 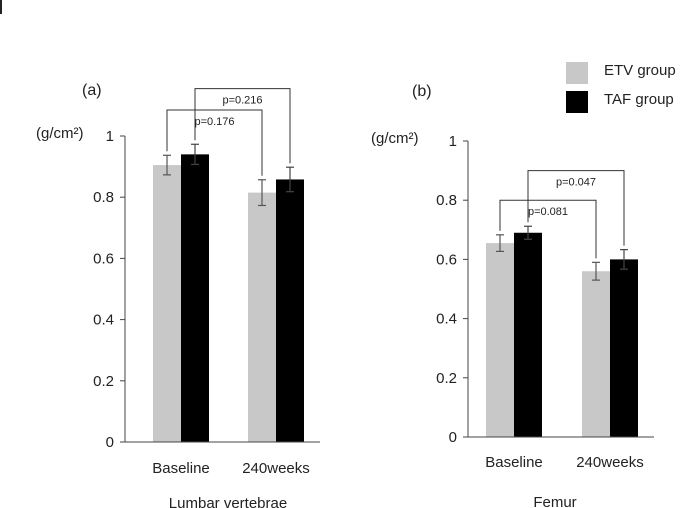 What do you see at coordinates (103, 381) in the screenshot?
I see `panel-a-y-tick-label-1: 0.2` at bounding box center [103, 381].